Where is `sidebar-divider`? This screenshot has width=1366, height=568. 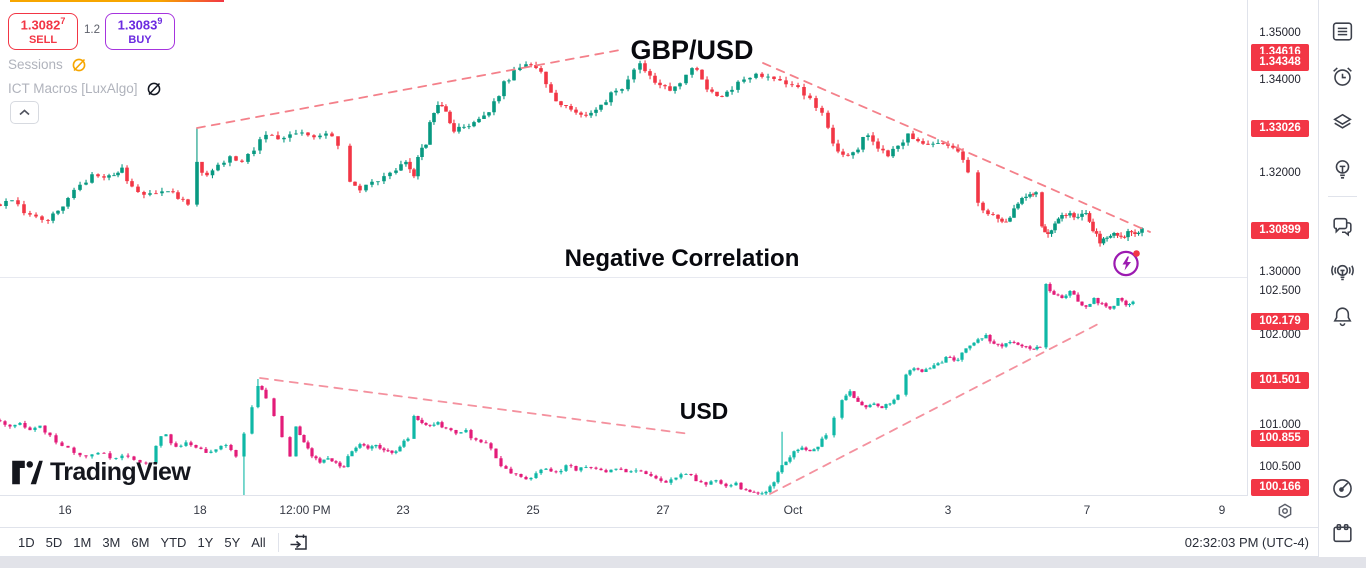
sidebar-divider is located at coordinates (1342, 196).